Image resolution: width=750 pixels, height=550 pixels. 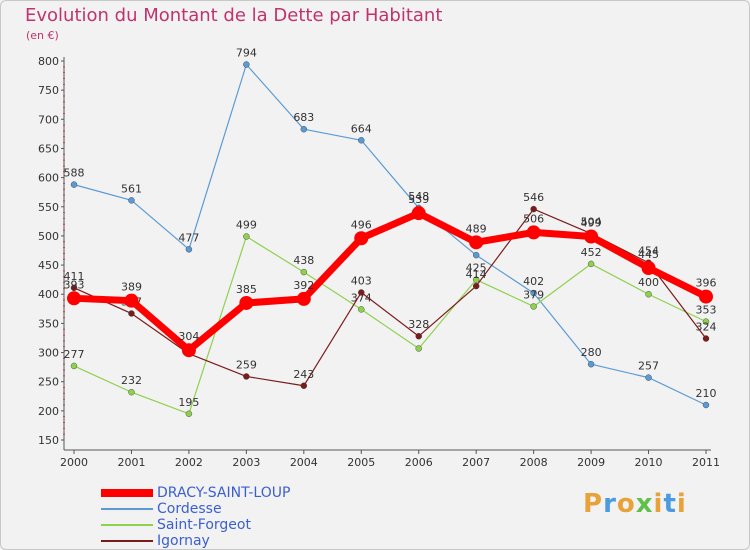 I want to click on y-tick-label: 500, so click(x=48, y=236).